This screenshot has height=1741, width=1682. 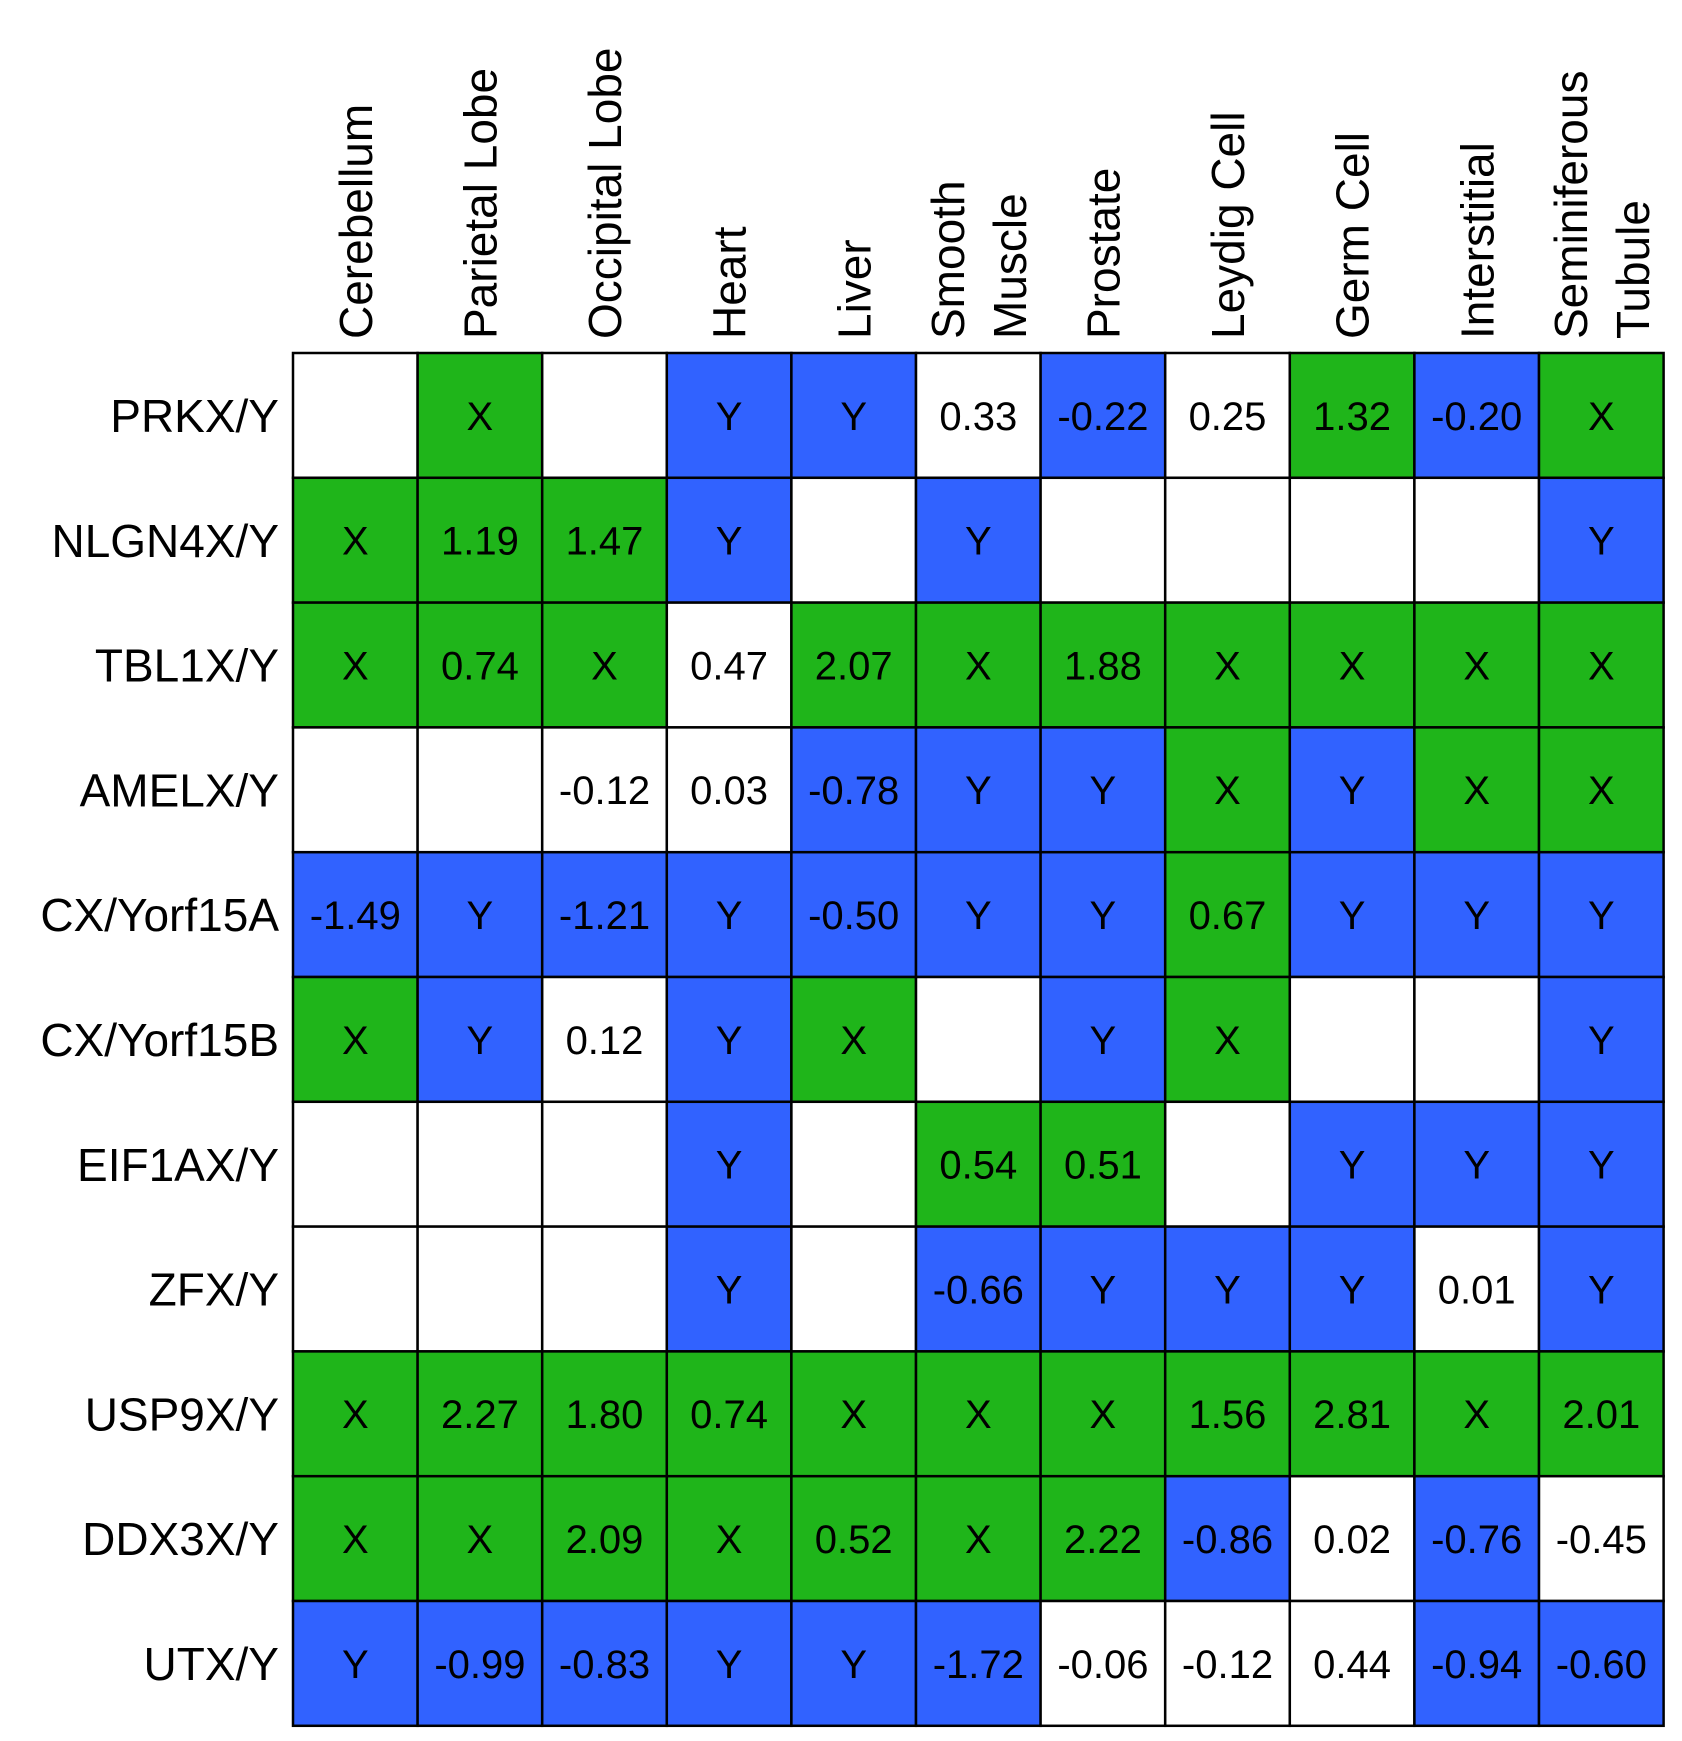 What do you see at coordinates (179, 790) in the screenshot?
I see `row-label: AMELX/Y` at bounding box center [179, 790].